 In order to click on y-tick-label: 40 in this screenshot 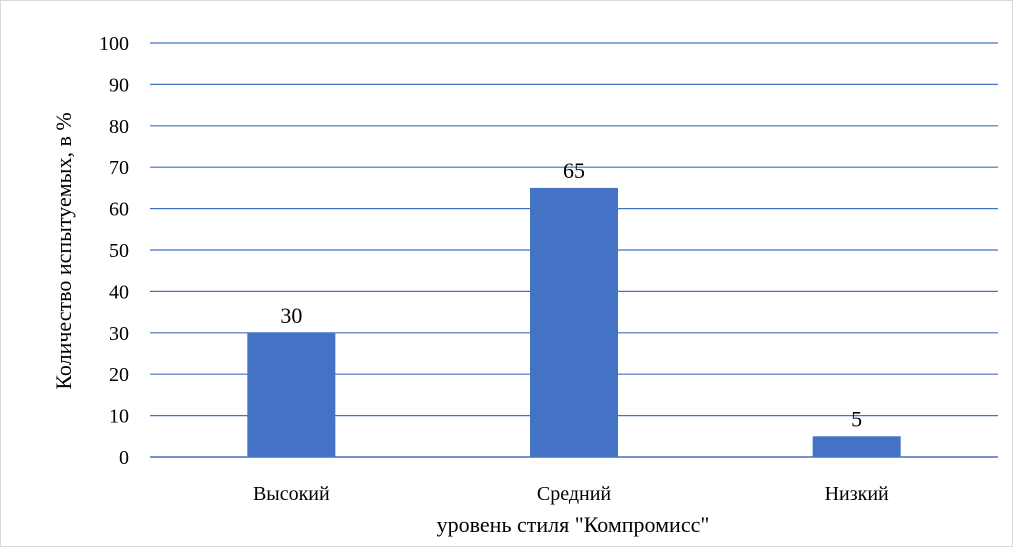, I will do `click(119, 292)`.